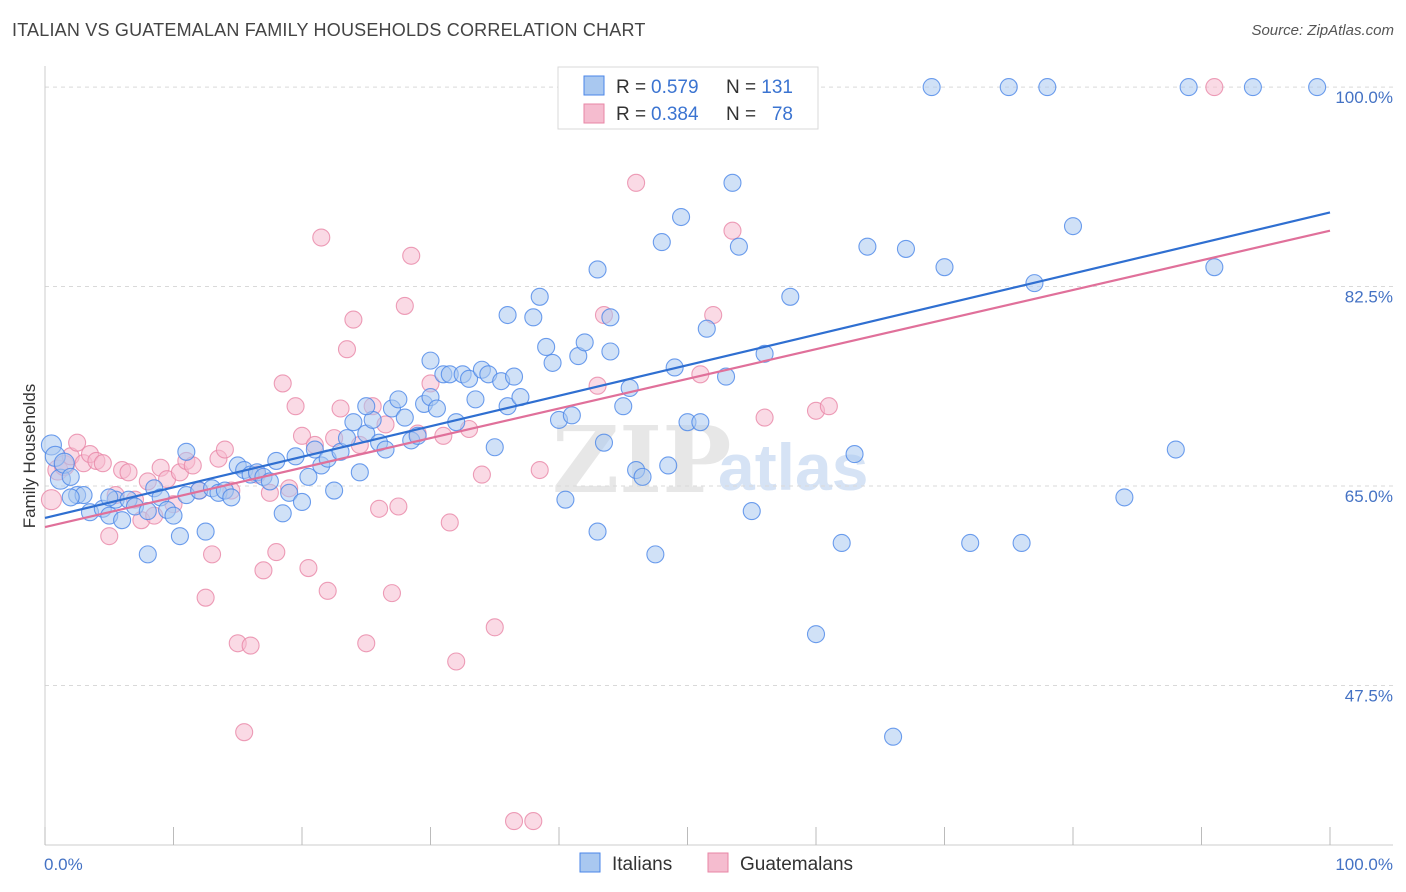 This screenshot has height=892, width=1406. I want to click on legend-n-label-guatemalans: N =, so click(741, 114).